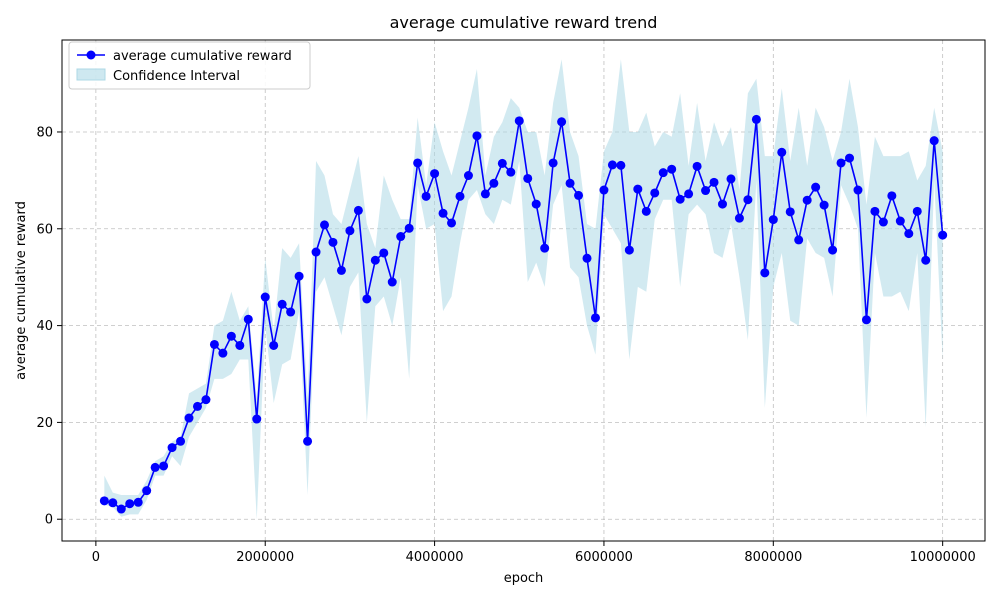  I want to click on legend-box, so click(189, 65).